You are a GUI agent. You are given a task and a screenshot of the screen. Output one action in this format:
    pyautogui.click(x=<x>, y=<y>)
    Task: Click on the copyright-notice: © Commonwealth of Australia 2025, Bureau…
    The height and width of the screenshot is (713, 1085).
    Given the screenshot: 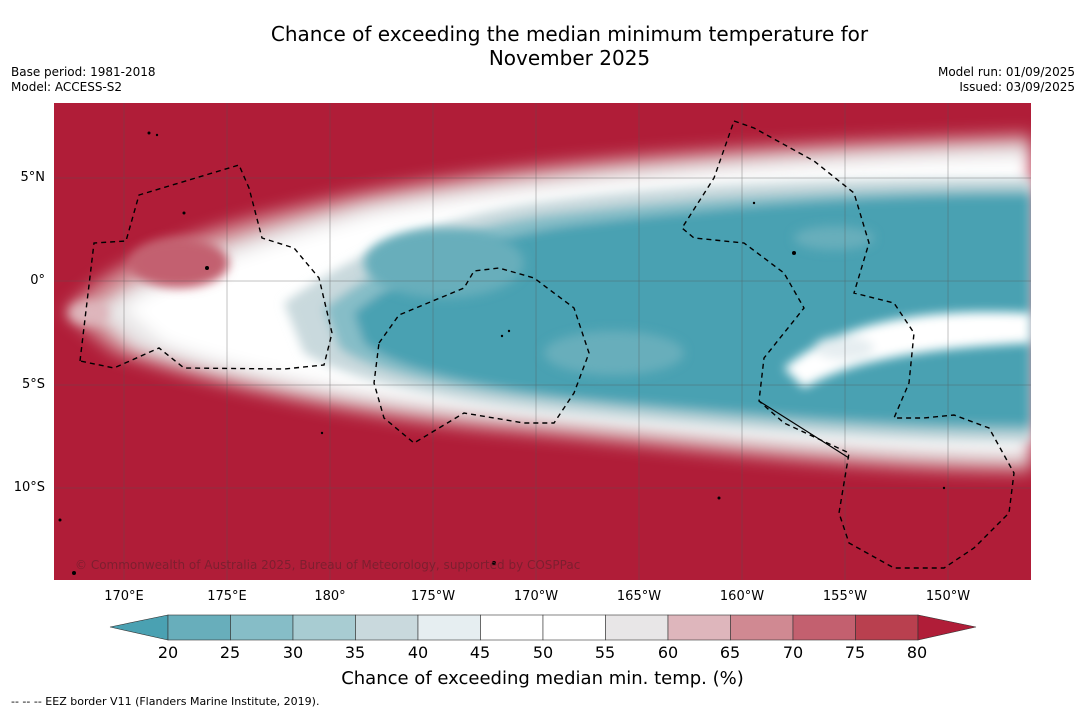 What is the action you would take?
    pyautogui.click(x=328, y=565)
    